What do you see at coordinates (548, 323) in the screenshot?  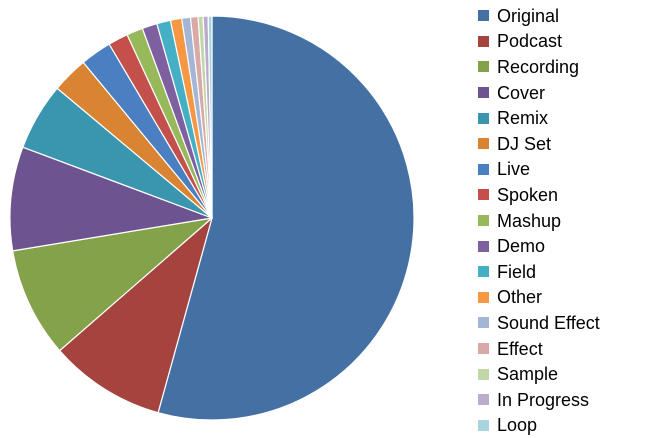 I see `legend-label: Sound Effect` at bounding box center [548, 323].